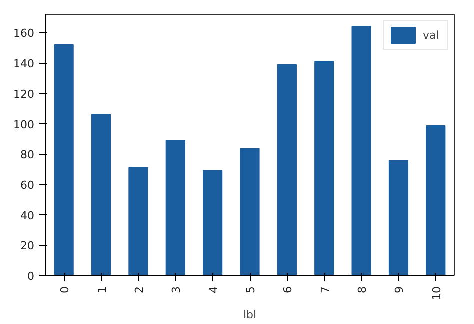  Describe the element at coordinates (325, 290) in the screenshot. I see `x-tick-label: 7` at that location.